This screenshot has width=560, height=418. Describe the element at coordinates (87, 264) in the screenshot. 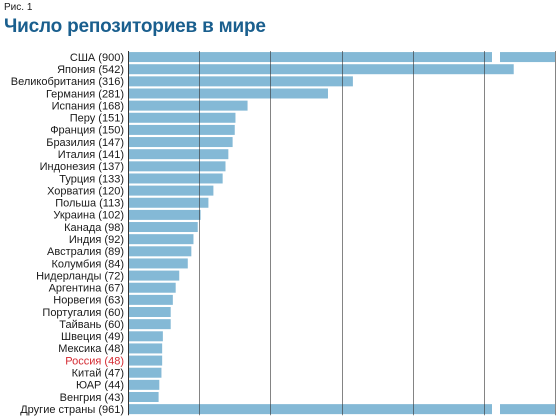

I see `category-label-17: Колумбия (84)` at that location.